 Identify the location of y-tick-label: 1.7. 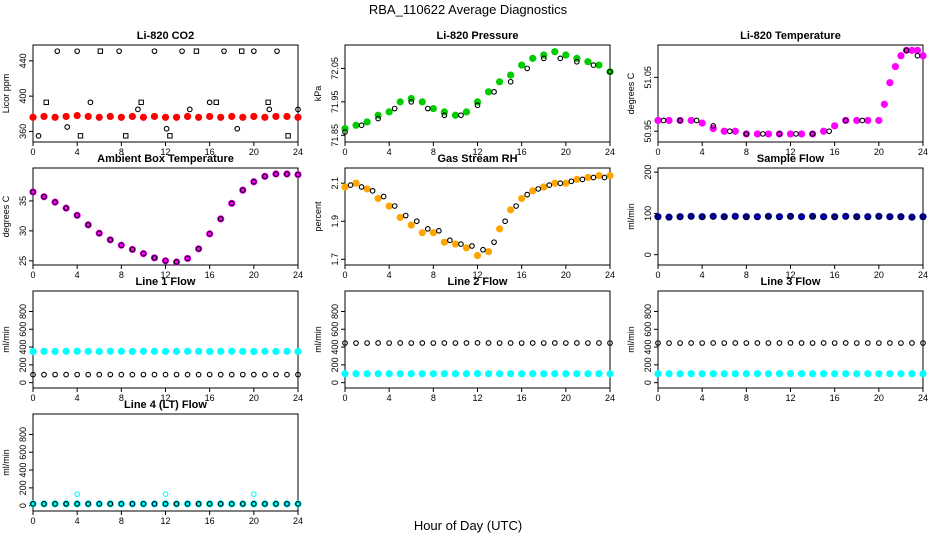
(335, 259).